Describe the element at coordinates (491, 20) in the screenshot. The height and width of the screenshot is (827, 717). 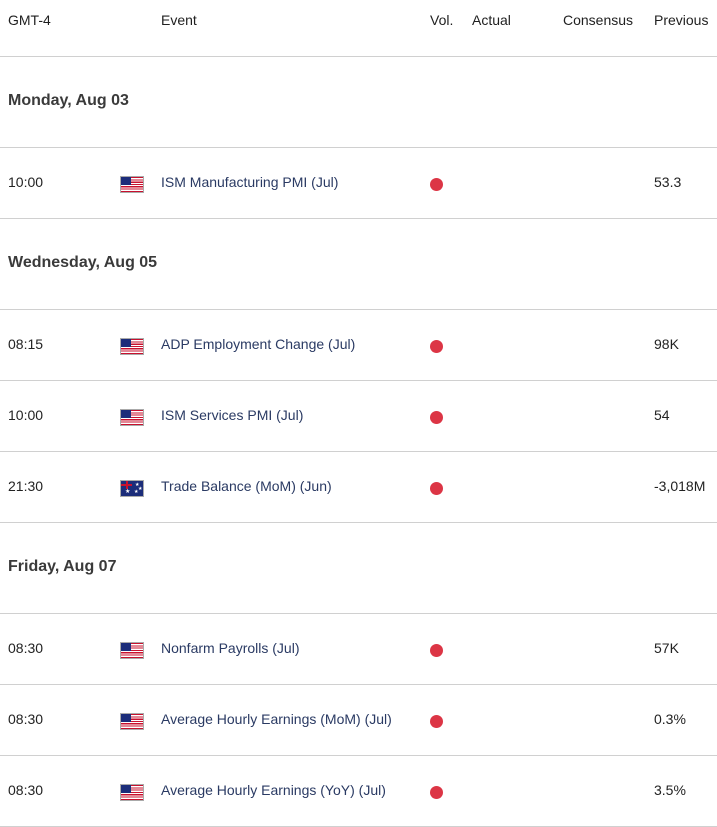
I see `actual-column-header: Actual` at that location.